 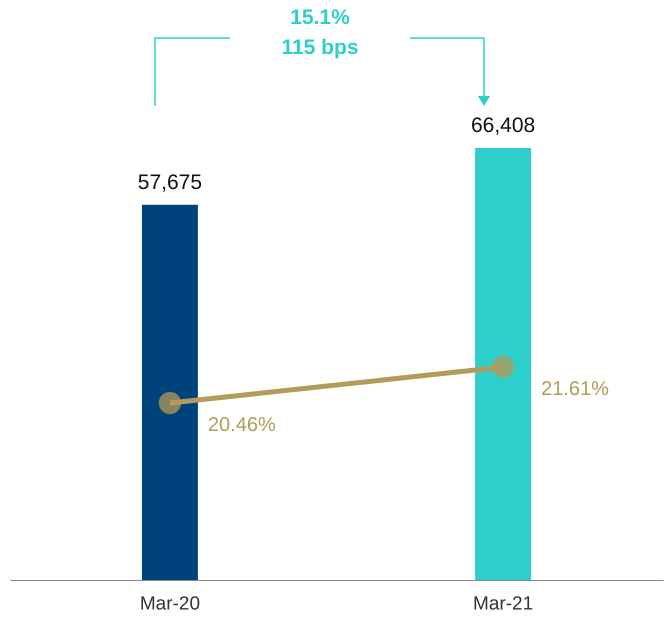 I want to click on data-label: 57,675, so click(x=170, y=182).